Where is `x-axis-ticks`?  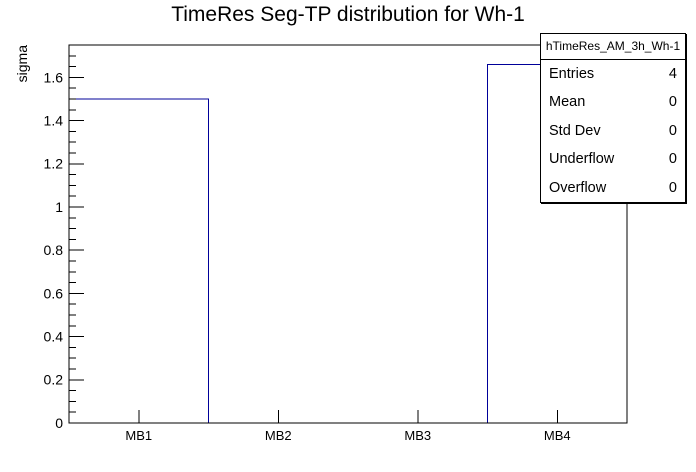 x-axis-ticks is located at coordinates (348, 416).